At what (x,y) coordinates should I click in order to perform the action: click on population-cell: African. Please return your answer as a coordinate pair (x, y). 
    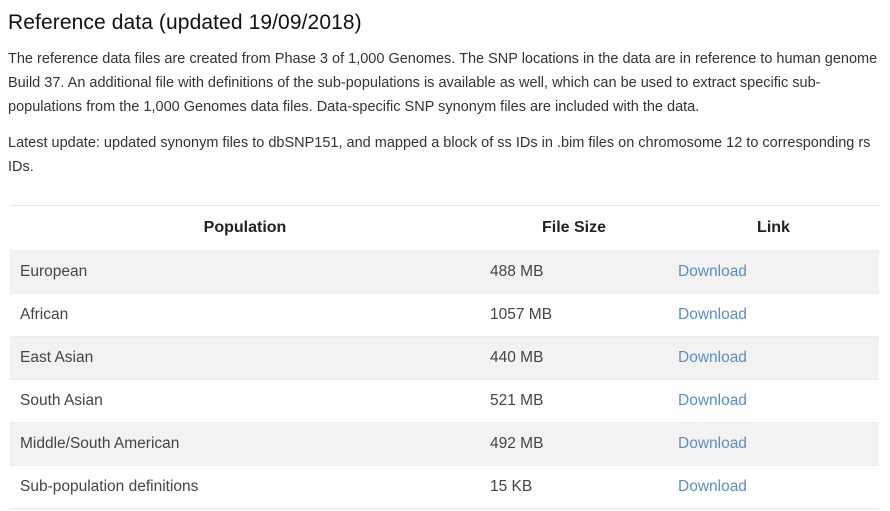
    Looking at the image, I should click on (245, 315).